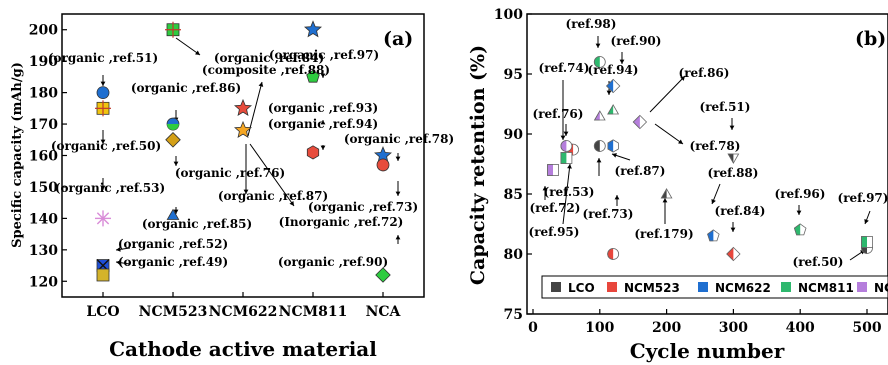 This screenshot has height=365, width=888. I want to click on x-tick-label: NCM523, so click(173, 312).